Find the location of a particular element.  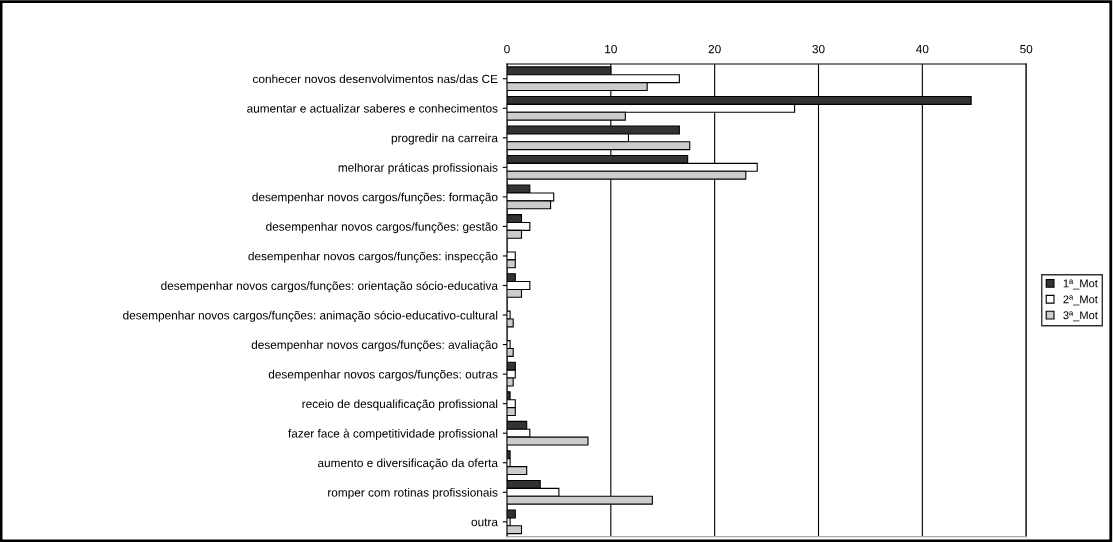

y-tick-label: desempenhar novos cargos/funções: orientação sócio-educativa is located at coordinates (329, 287).